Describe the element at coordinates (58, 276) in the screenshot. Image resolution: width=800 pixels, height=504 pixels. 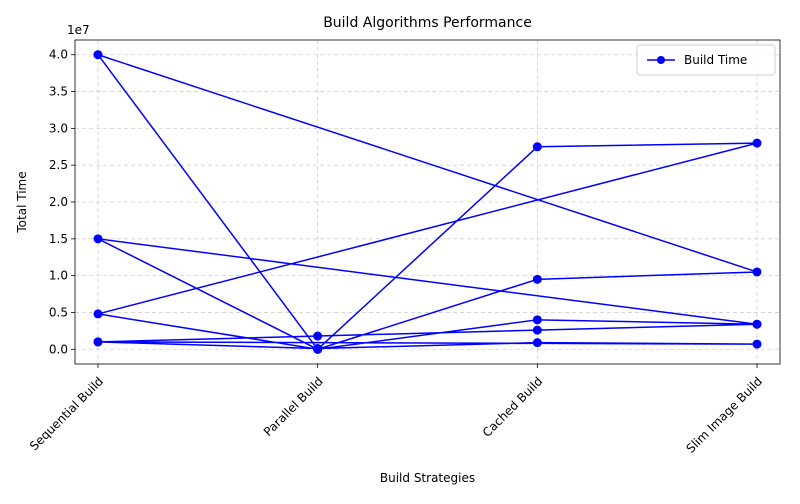
I see `y-tick-label: 1.0` at that location.